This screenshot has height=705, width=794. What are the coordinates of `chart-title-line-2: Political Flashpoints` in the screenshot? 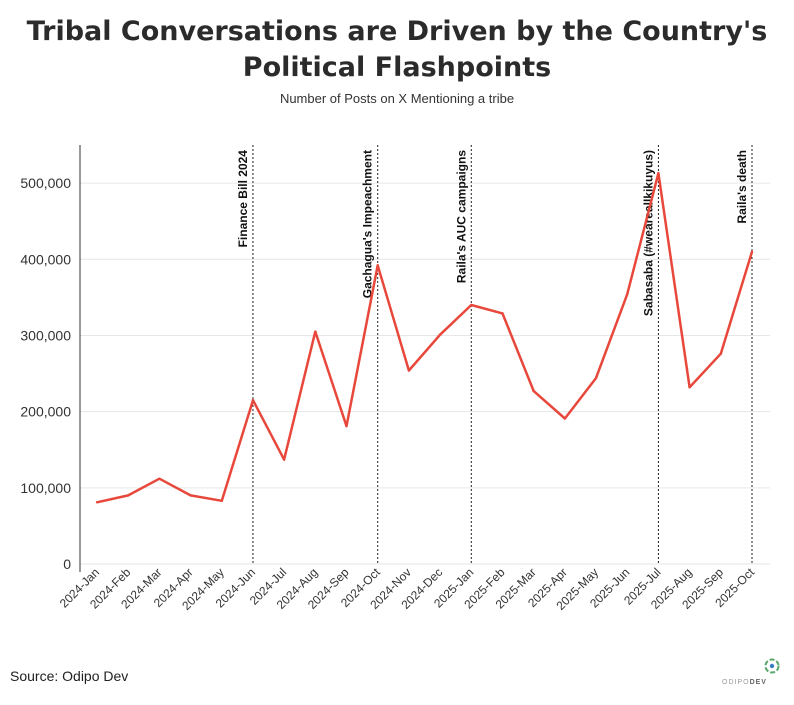 It's located at (397, 67).